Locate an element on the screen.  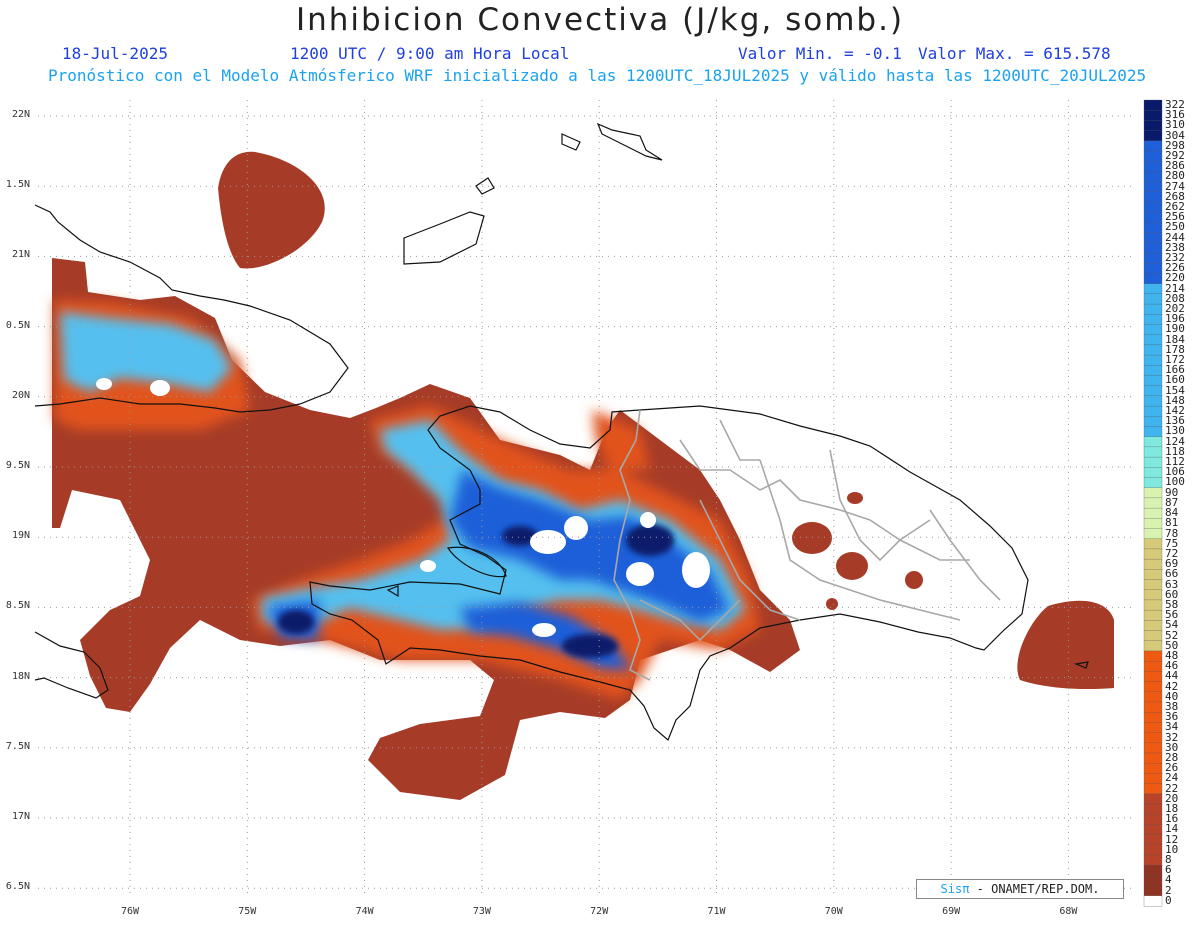
east-islet is located at coordinates (1081, 665).